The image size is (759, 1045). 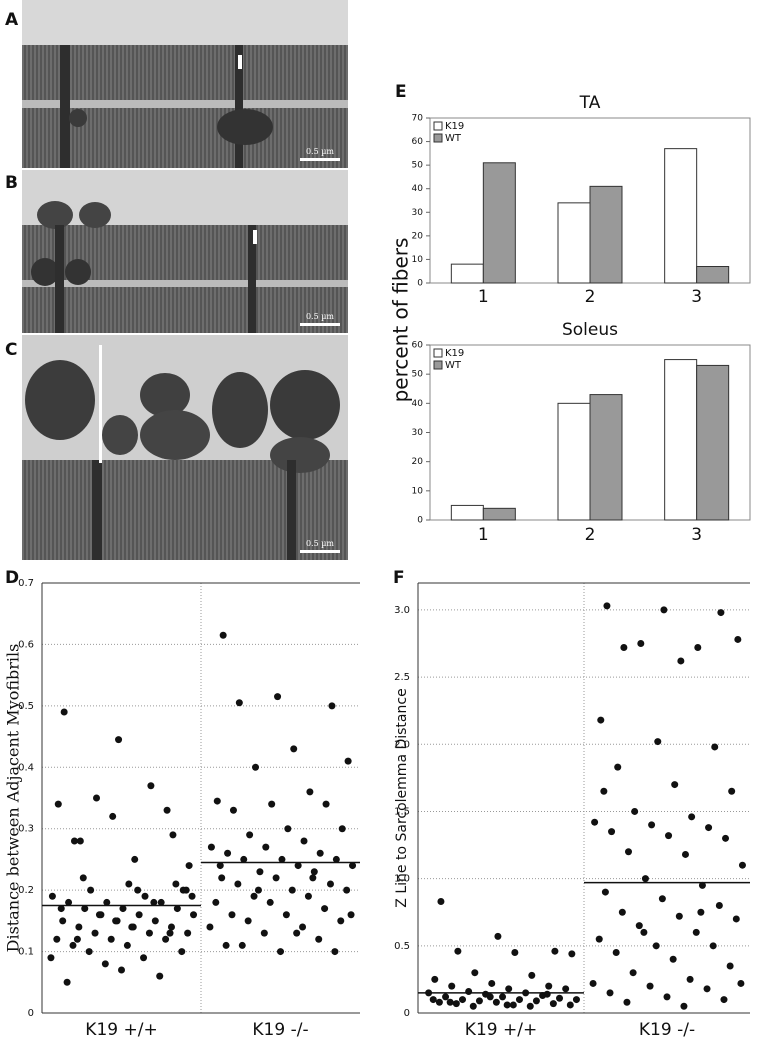 I want to click on y-tick-label: 10, so click(x=418, y=260).